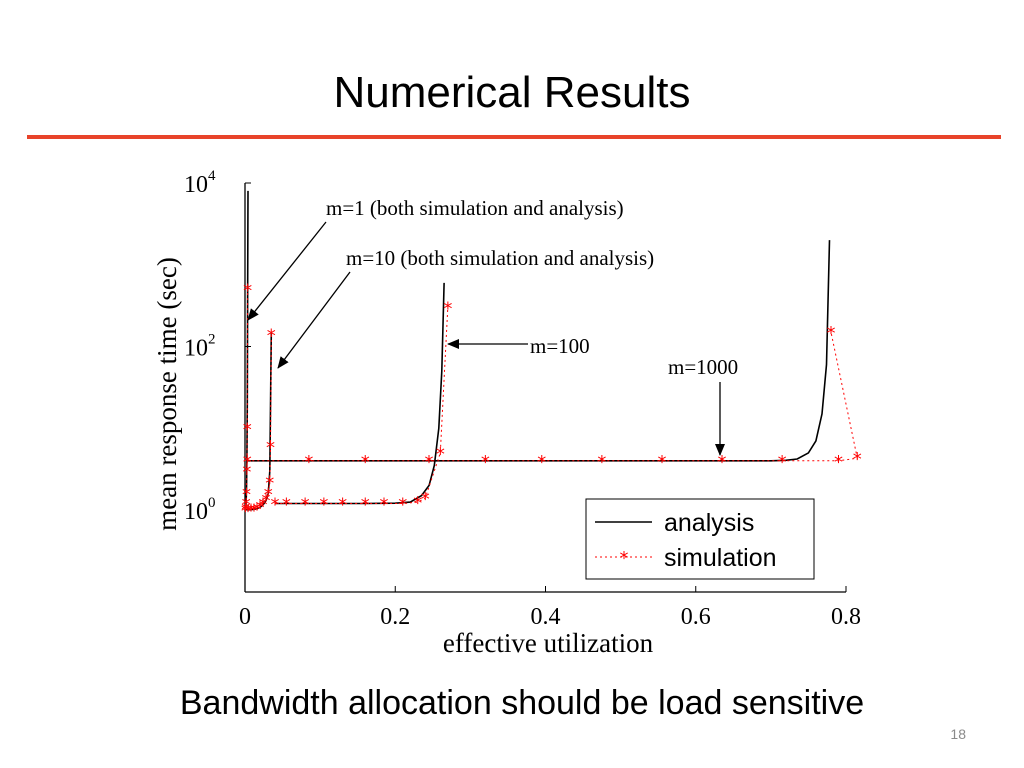 This screenshot has width=1024, height=768. What do you see at coordinates (512, 92) in the screenshot?
I see `slide-title: Numerical Results` at bounding box center [512, 92].